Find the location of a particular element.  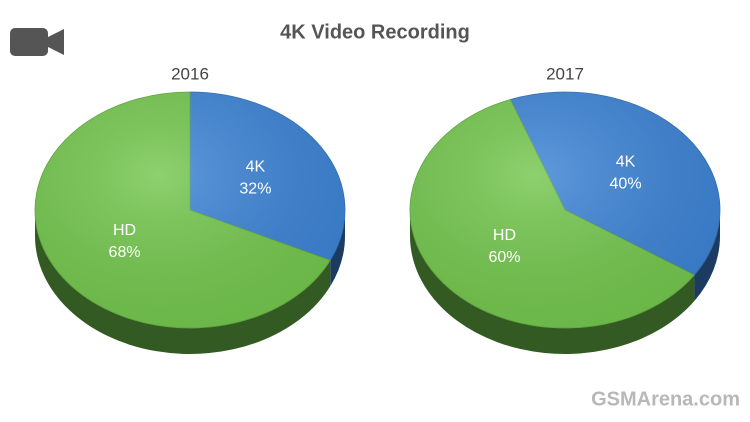

watermark: GSMArena.com is located at coordinates (665, 399).